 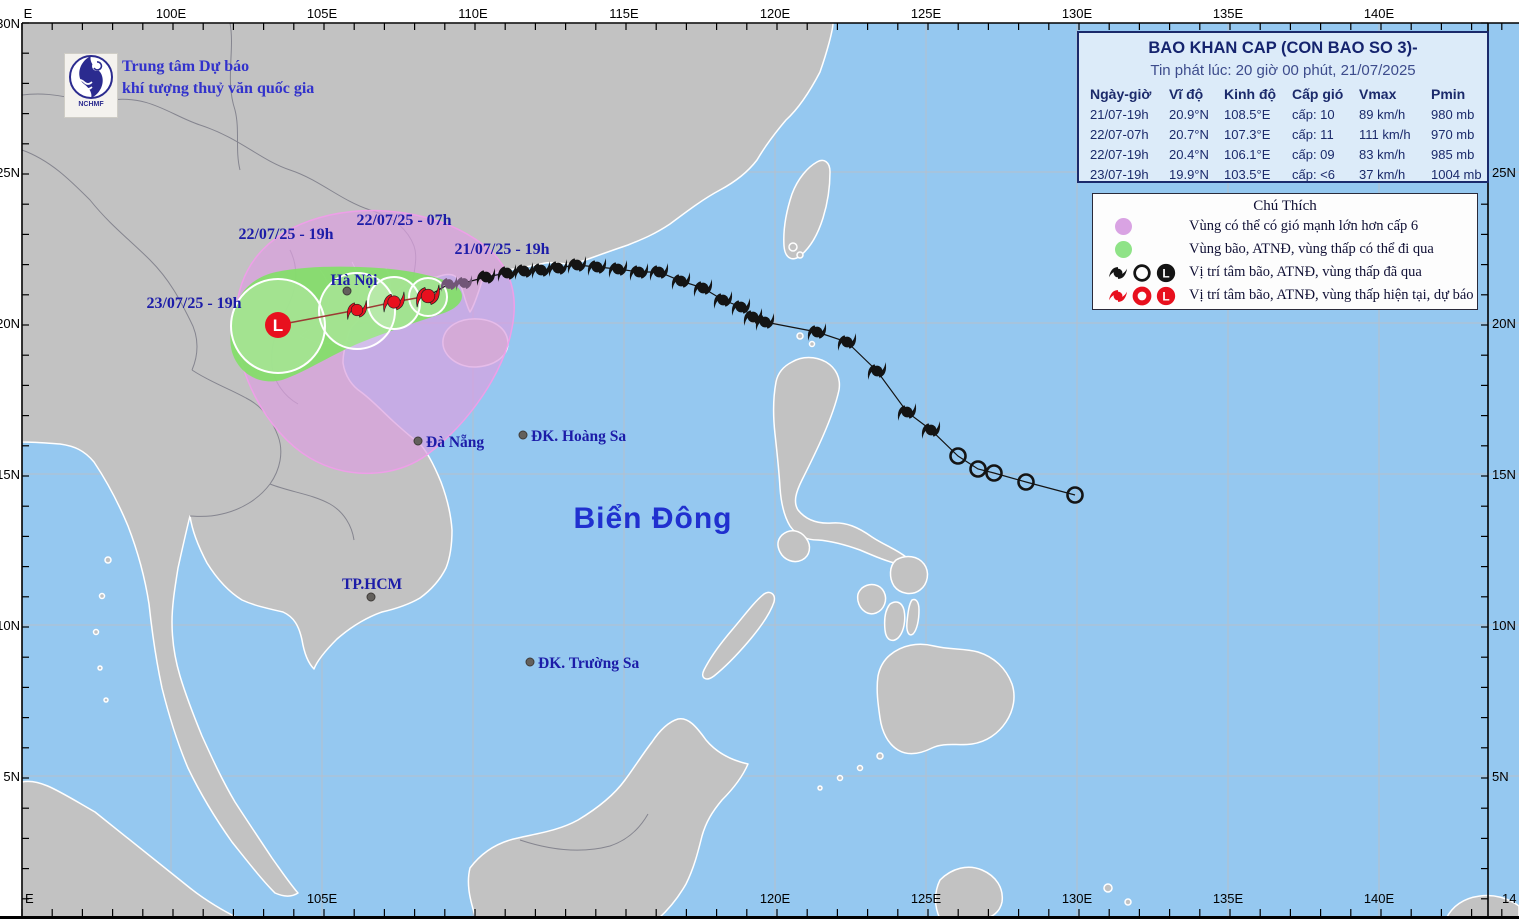 What do you see at coordinates (1382, 154) in the screenshot?
I see `cell: 83 km/h` at bounding box center [1382, 154].